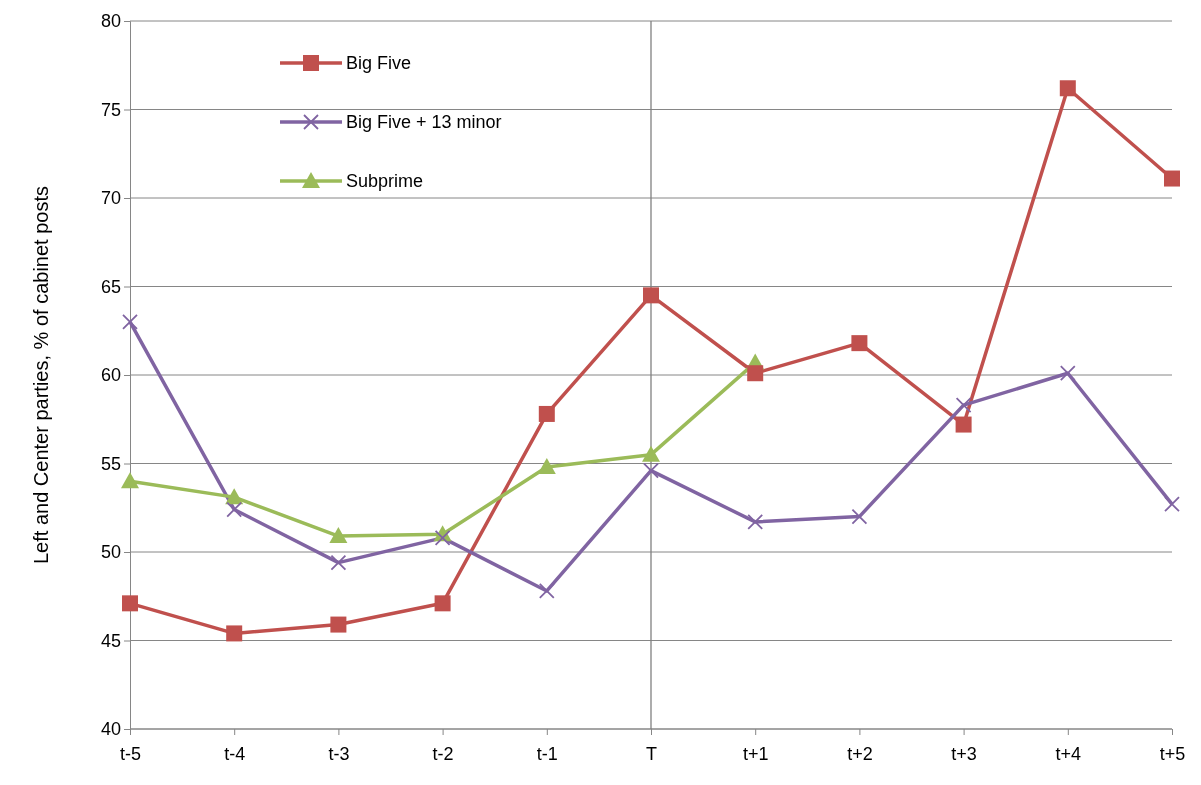 The image size is (1201, 785). What do you see at coordinates (110, 198) in the screenshot?
I see `y-tick-label: 70` at bounding box center [110, 198].